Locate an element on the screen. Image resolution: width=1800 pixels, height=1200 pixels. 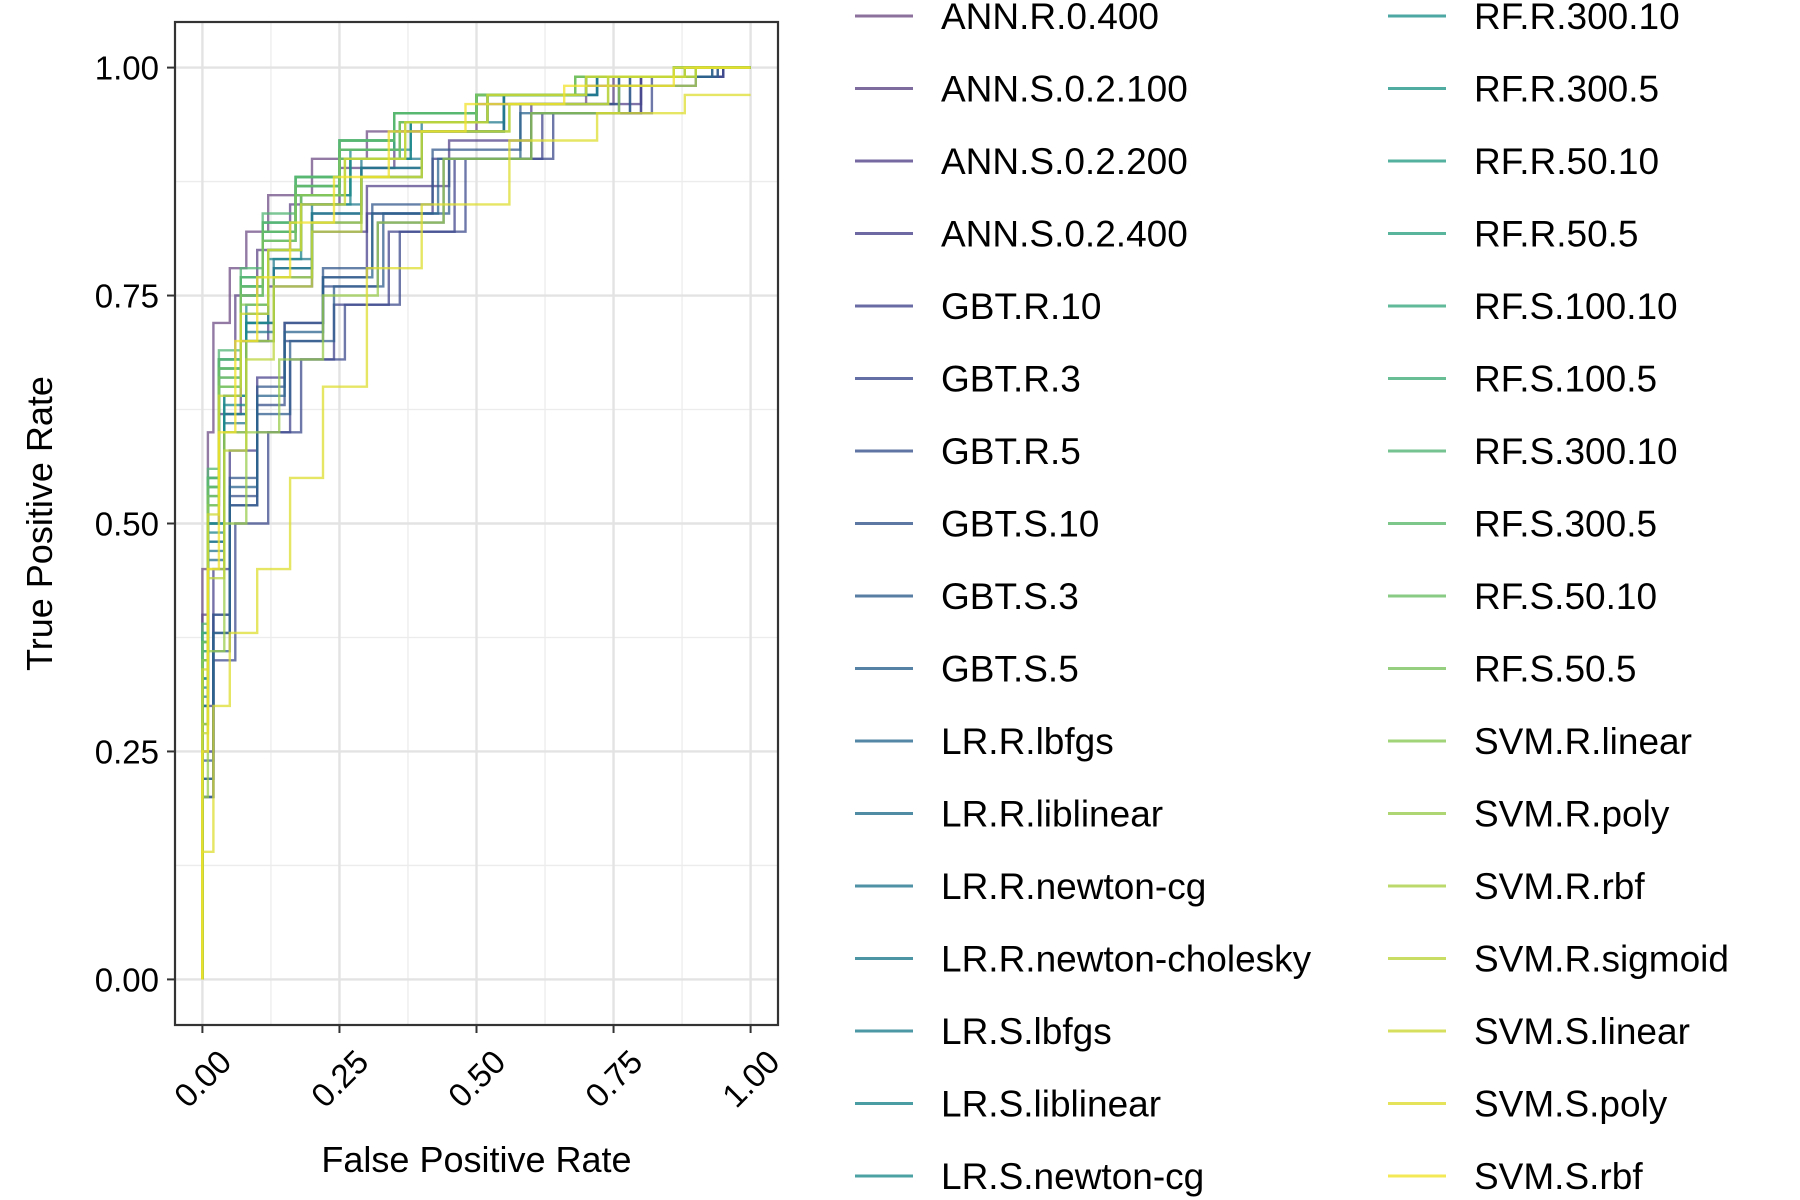
legend-label: LR.S.liblinear is located at coordinates (1051, 1104).